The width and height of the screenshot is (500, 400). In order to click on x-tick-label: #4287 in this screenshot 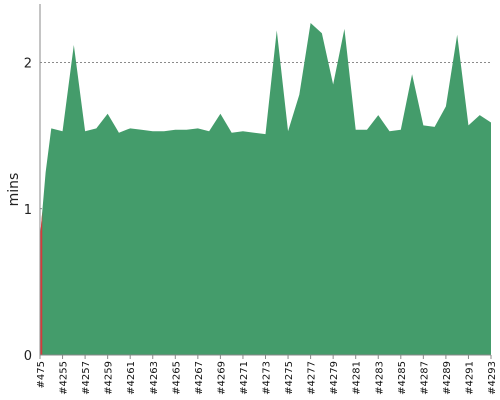, I will do `click(424, 378)`.